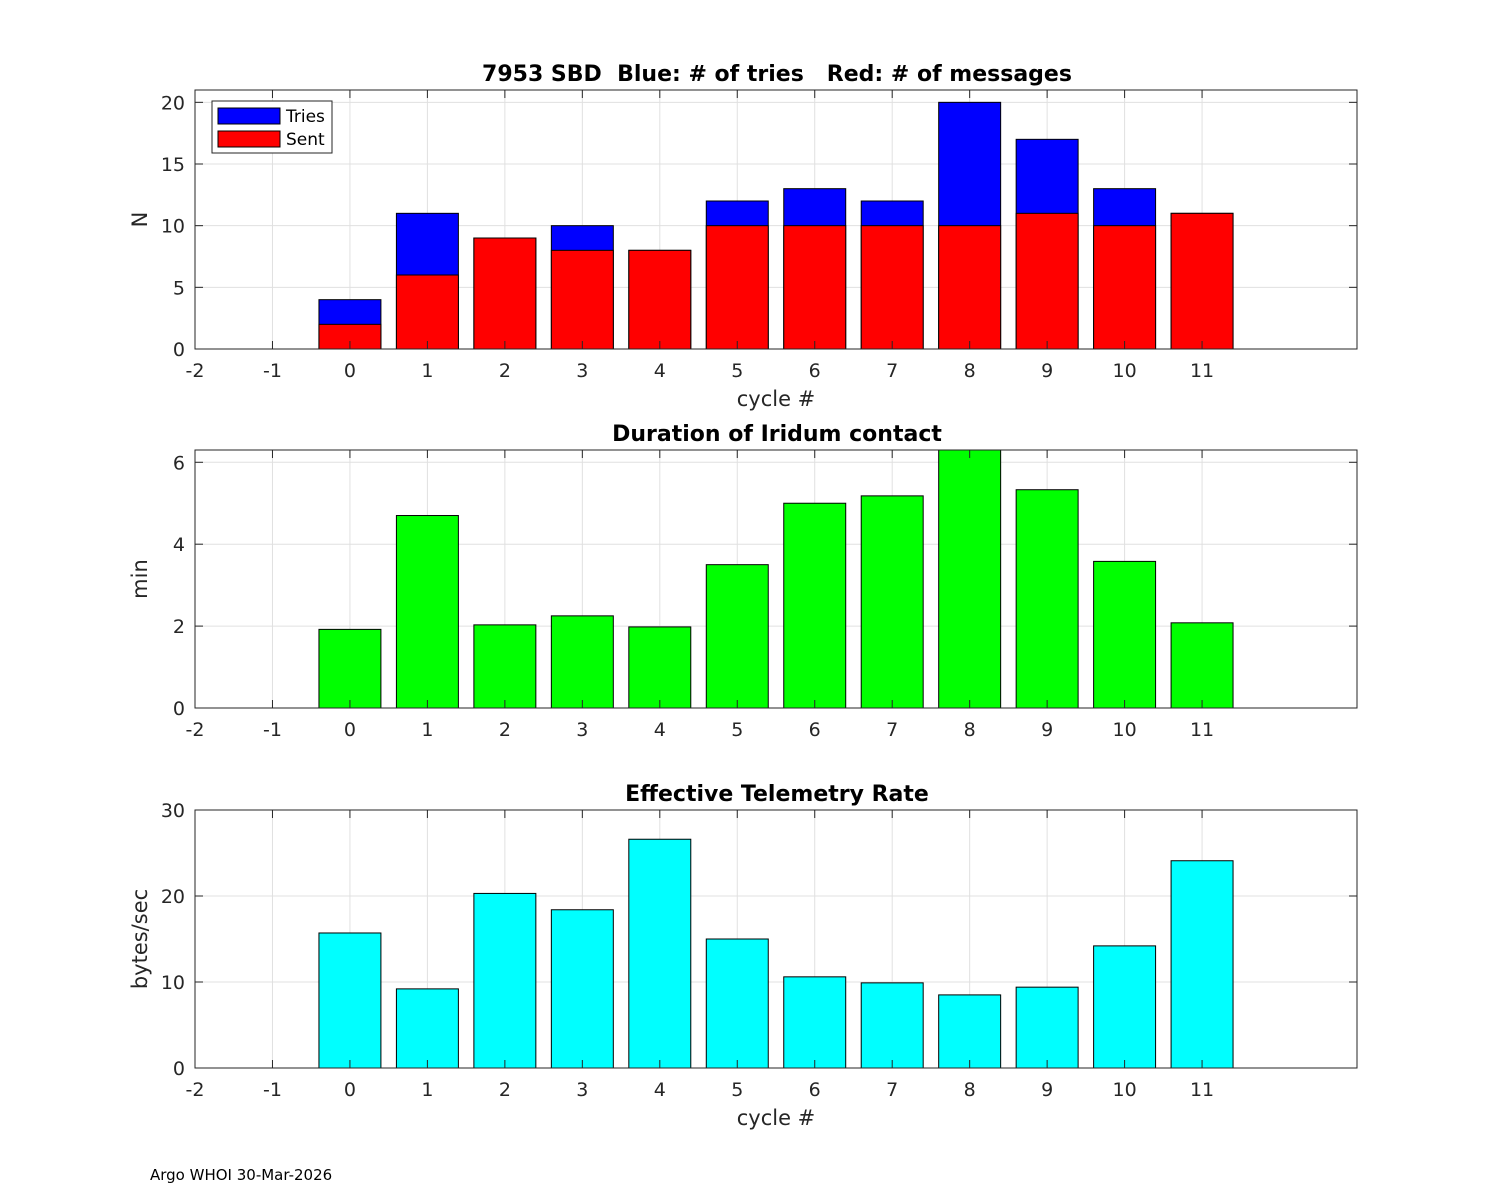 Image resolution: width=1500 pixels, height=1200 pixels. What do you see at coordinates (777, 794) in the screenshot?
I see `chart-title: Effective Telemetry Rate` at bounding box center [777, 794].